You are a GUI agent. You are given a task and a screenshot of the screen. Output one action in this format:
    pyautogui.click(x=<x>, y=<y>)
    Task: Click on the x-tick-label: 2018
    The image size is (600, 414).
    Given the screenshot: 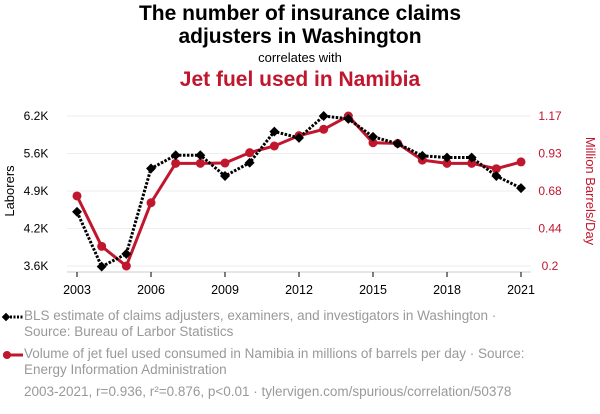 What is the action you would take?
    pyautogui.click(x=447, y=290)
    